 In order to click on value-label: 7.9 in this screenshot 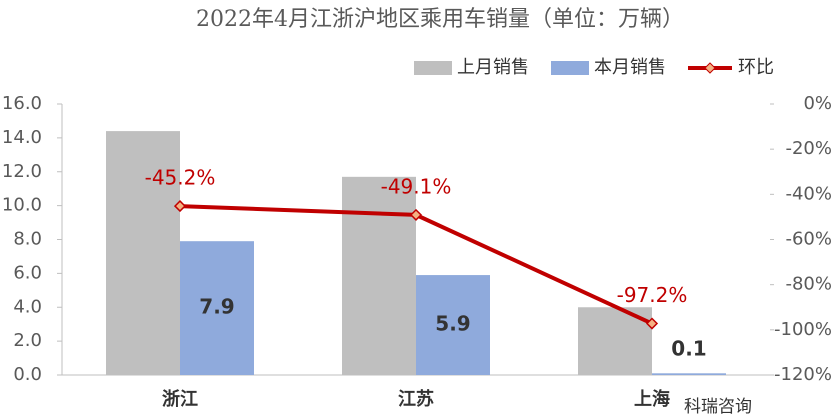, I will do `click(216, 307)`.